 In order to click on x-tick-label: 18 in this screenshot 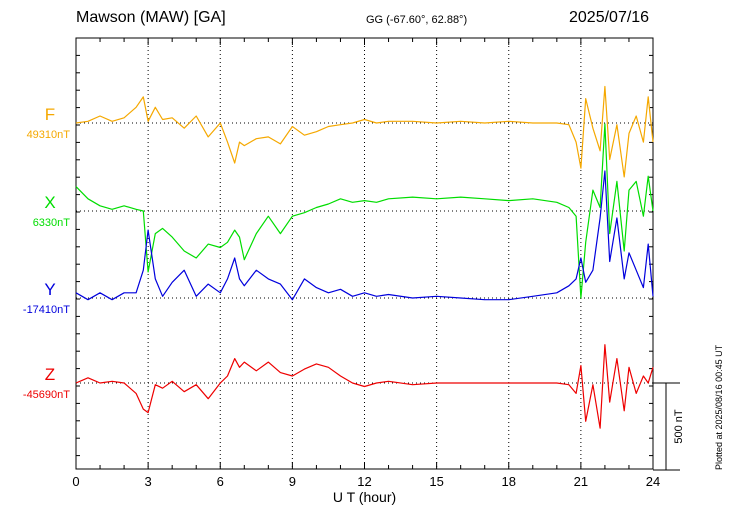, I will do `click(509, 481)`.